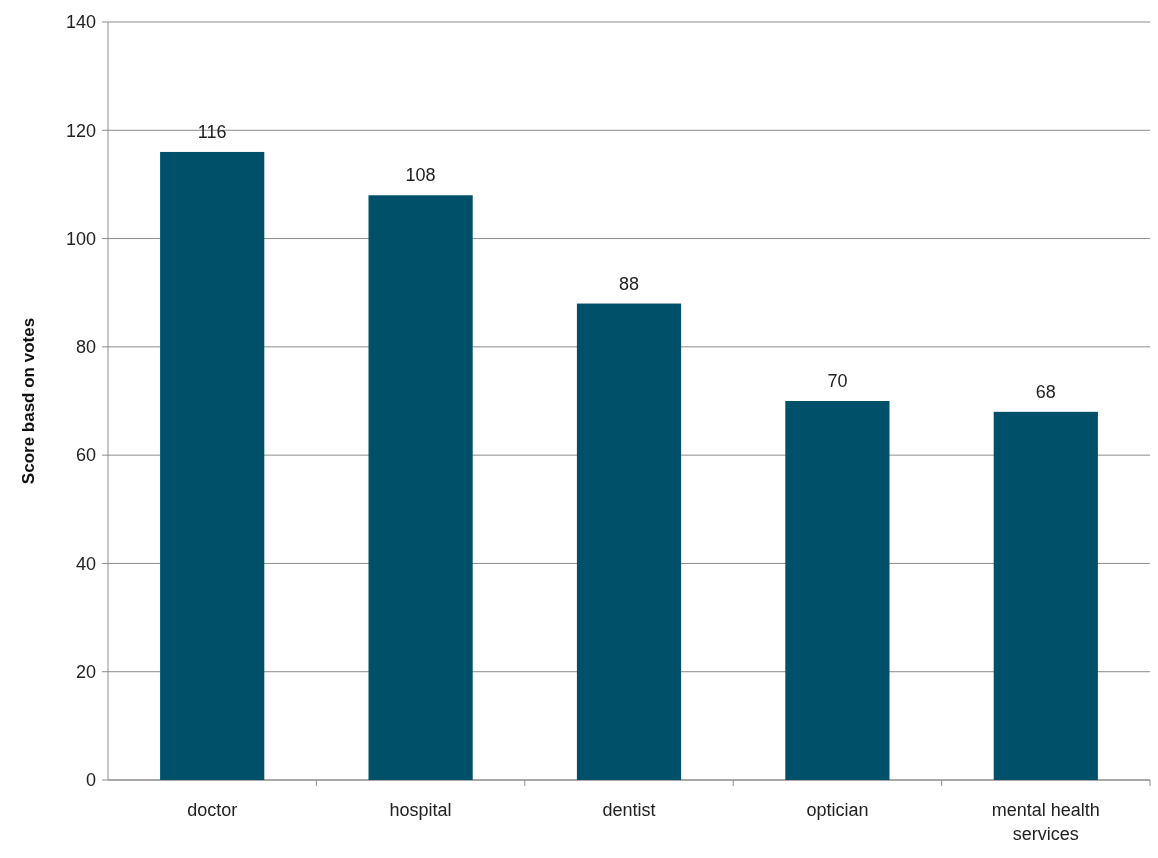 The image size is (1158, 858). What do you see at coordinates (85, 563) in the screenshot?
I see `y-tick-label: 40` at bounding box center [85, 563].